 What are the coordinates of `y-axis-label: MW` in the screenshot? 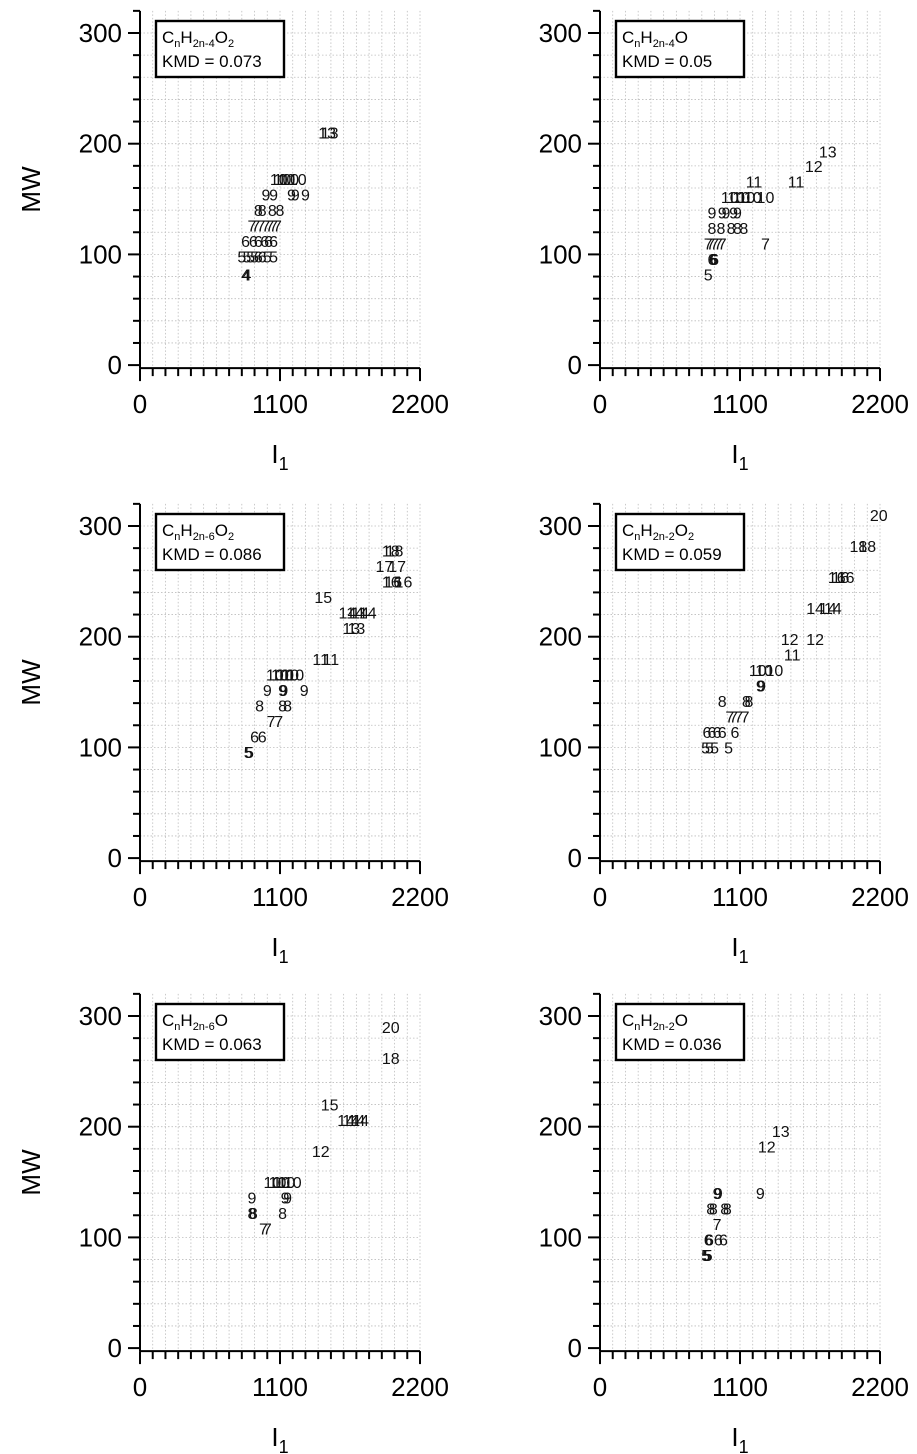 It's located at (31, 1172).